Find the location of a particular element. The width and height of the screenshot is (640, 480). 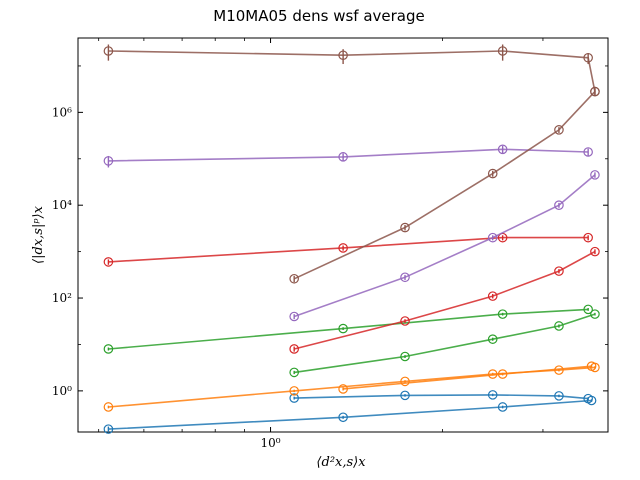

y-axis-label: ⟨|dx,s|ᵖ⟩x is located at coordinates (38, 234).